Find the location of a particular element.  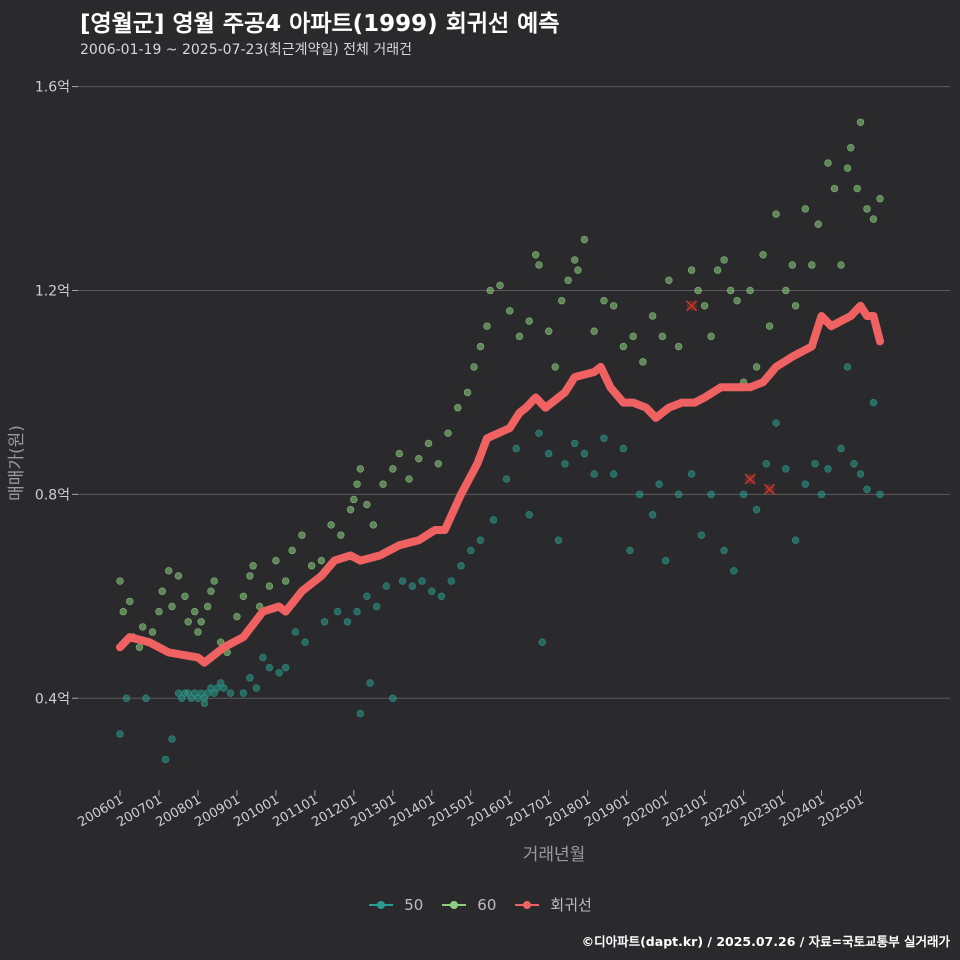

legend-item-regression: 회귀선 is located at coordinates (553, 904).